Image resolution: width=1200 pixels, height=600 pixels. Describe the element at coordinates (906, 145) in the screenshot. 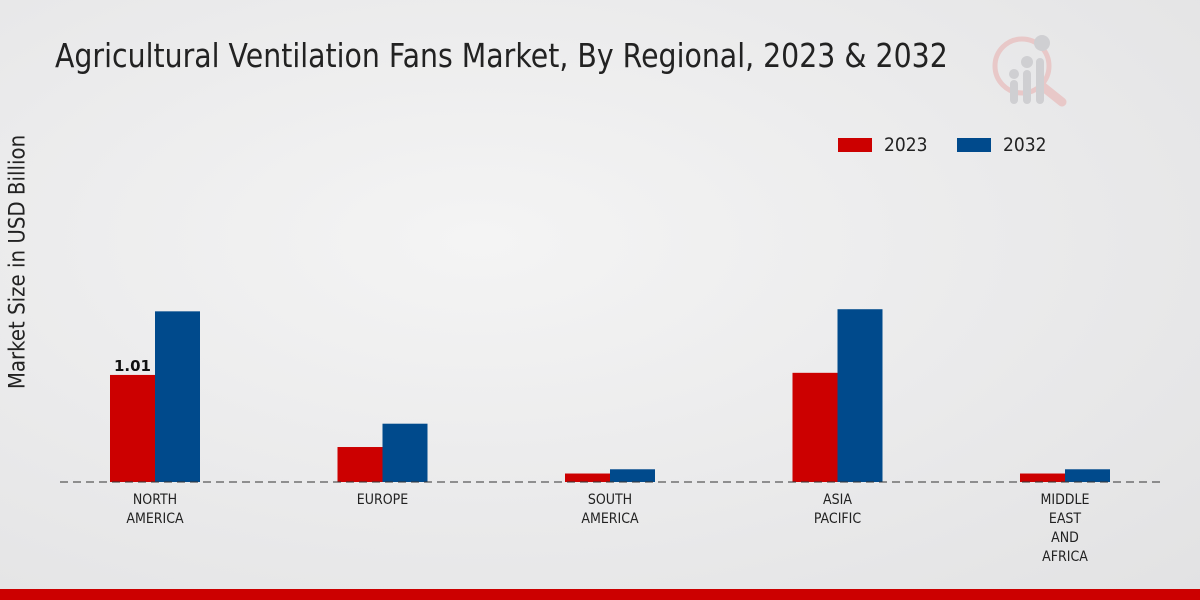

I see `legend-label: 2023` at that location.